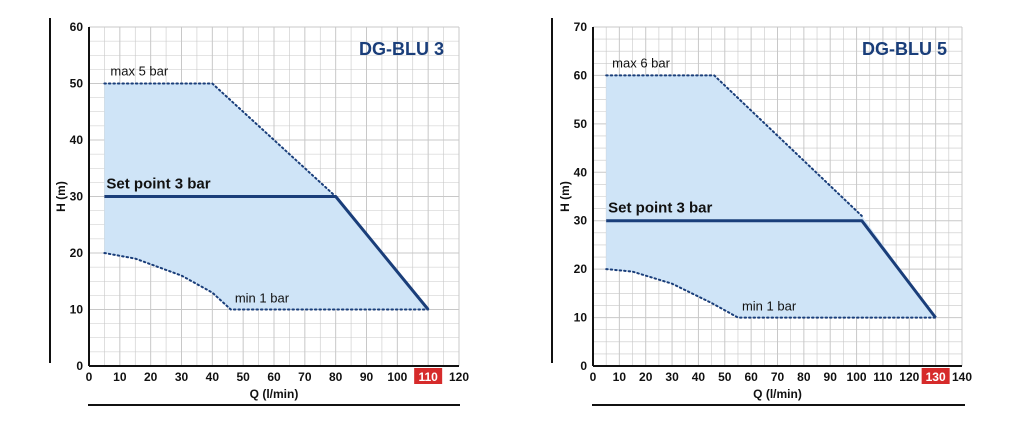  What do you see at coordinates (734, 145) in the screenshot?
I see `max-6-bar-curve` at bounding box center [734, 145].